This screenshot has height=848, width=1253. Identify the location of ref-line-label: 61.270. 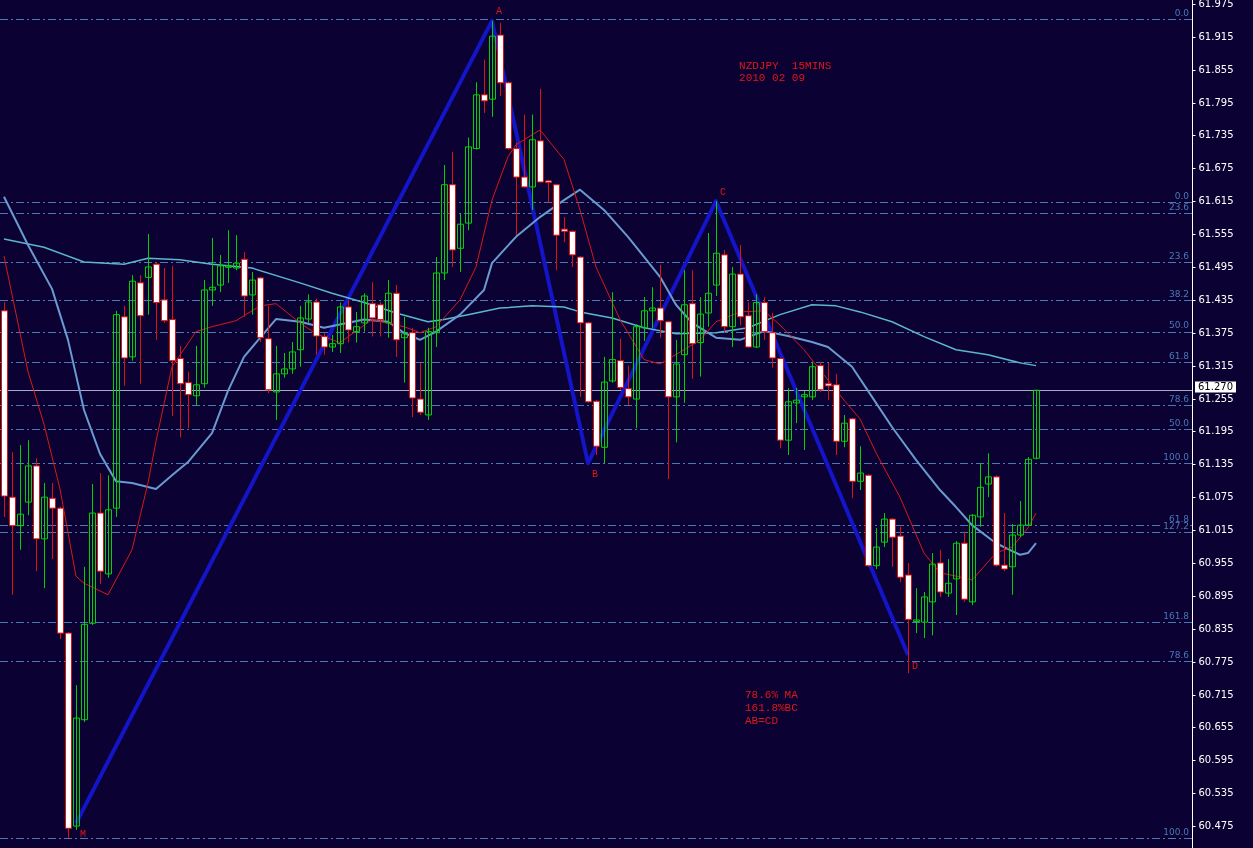
(1215, 386).